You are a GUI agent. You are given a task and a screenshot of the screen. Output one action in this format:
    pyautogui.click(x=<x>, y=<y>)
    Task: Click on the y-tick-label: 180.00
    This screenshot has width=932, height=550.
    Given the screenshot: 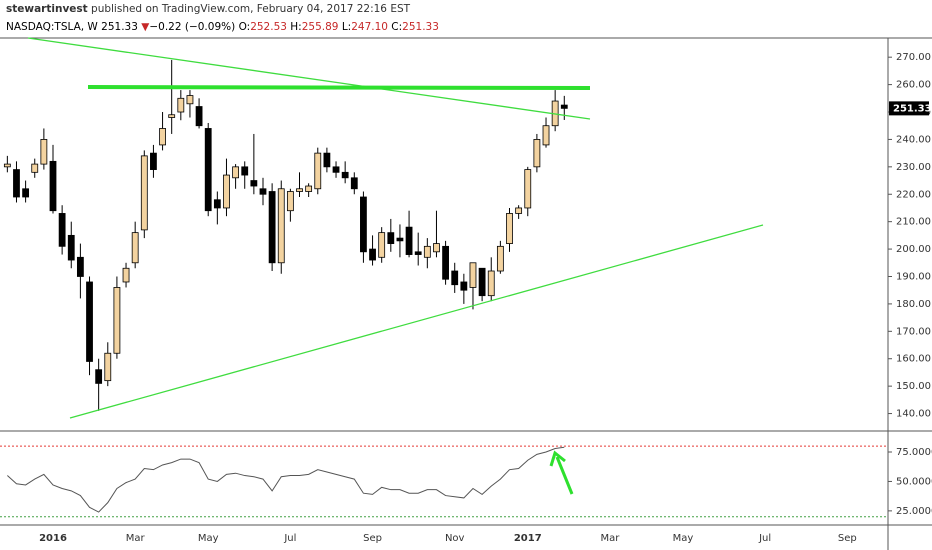 What is the action you would take?
    pyautogui.click(x=913, y=304)
    